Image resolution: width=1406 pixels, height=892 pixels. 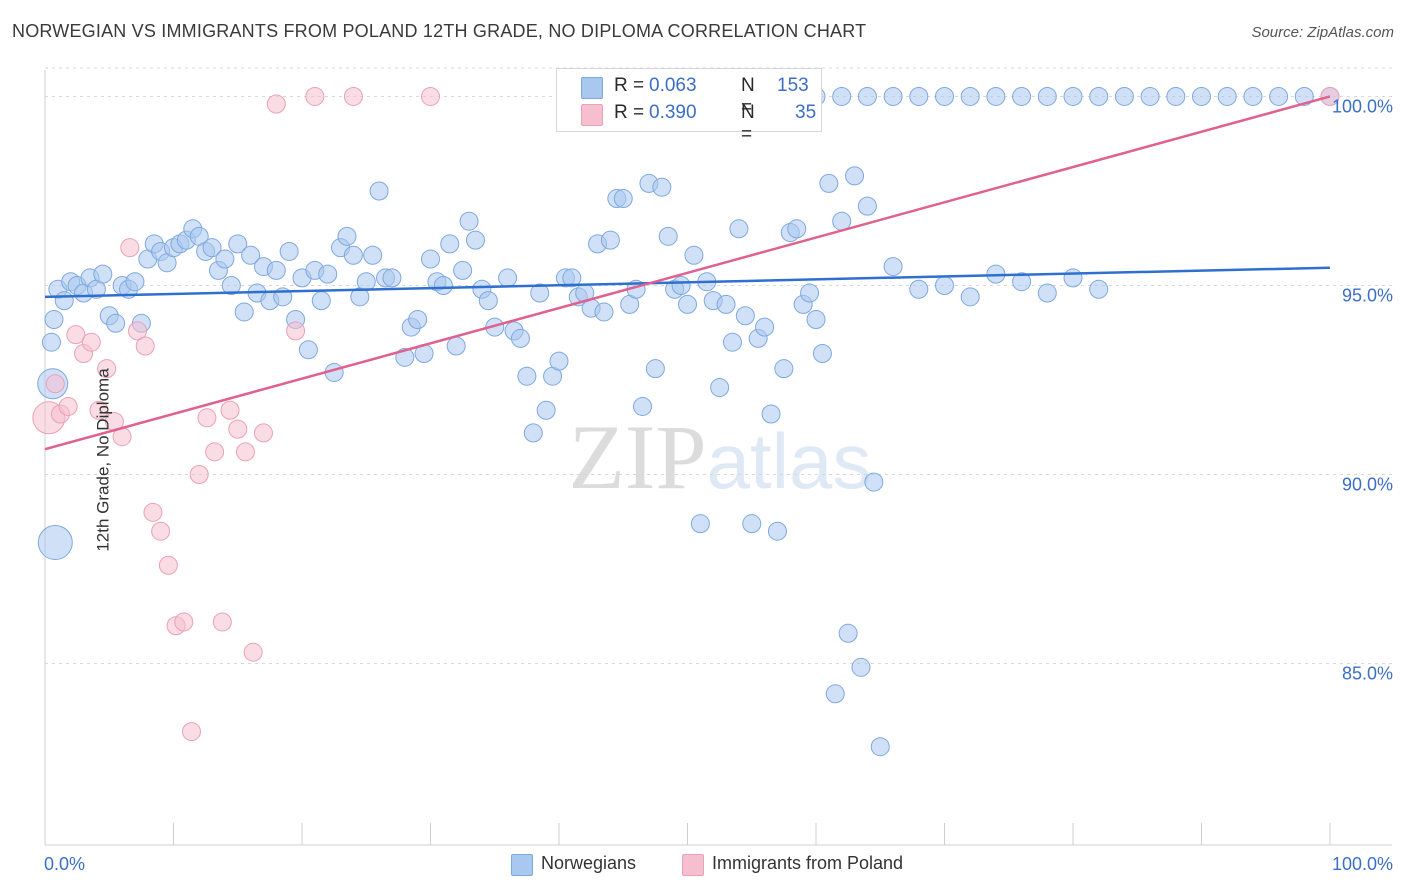 What do you see at coordinates (1367, 295) in the screenshot?
I see `y-tick-label: 95.0%` at bounding box center [1367, 295].